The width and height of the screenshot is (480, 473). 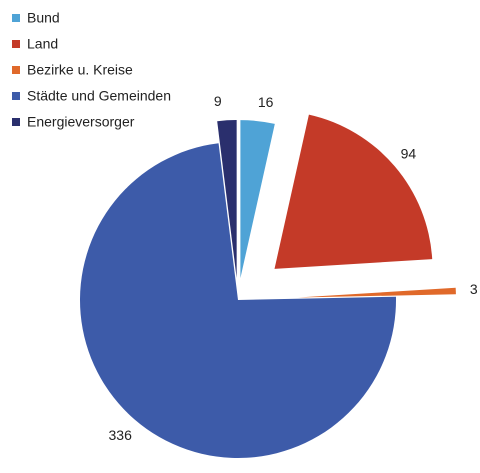 What do you see at coordinates (218, 101) in the screenshot?
I see `value-label: 9` at bounding box center [218, 101].